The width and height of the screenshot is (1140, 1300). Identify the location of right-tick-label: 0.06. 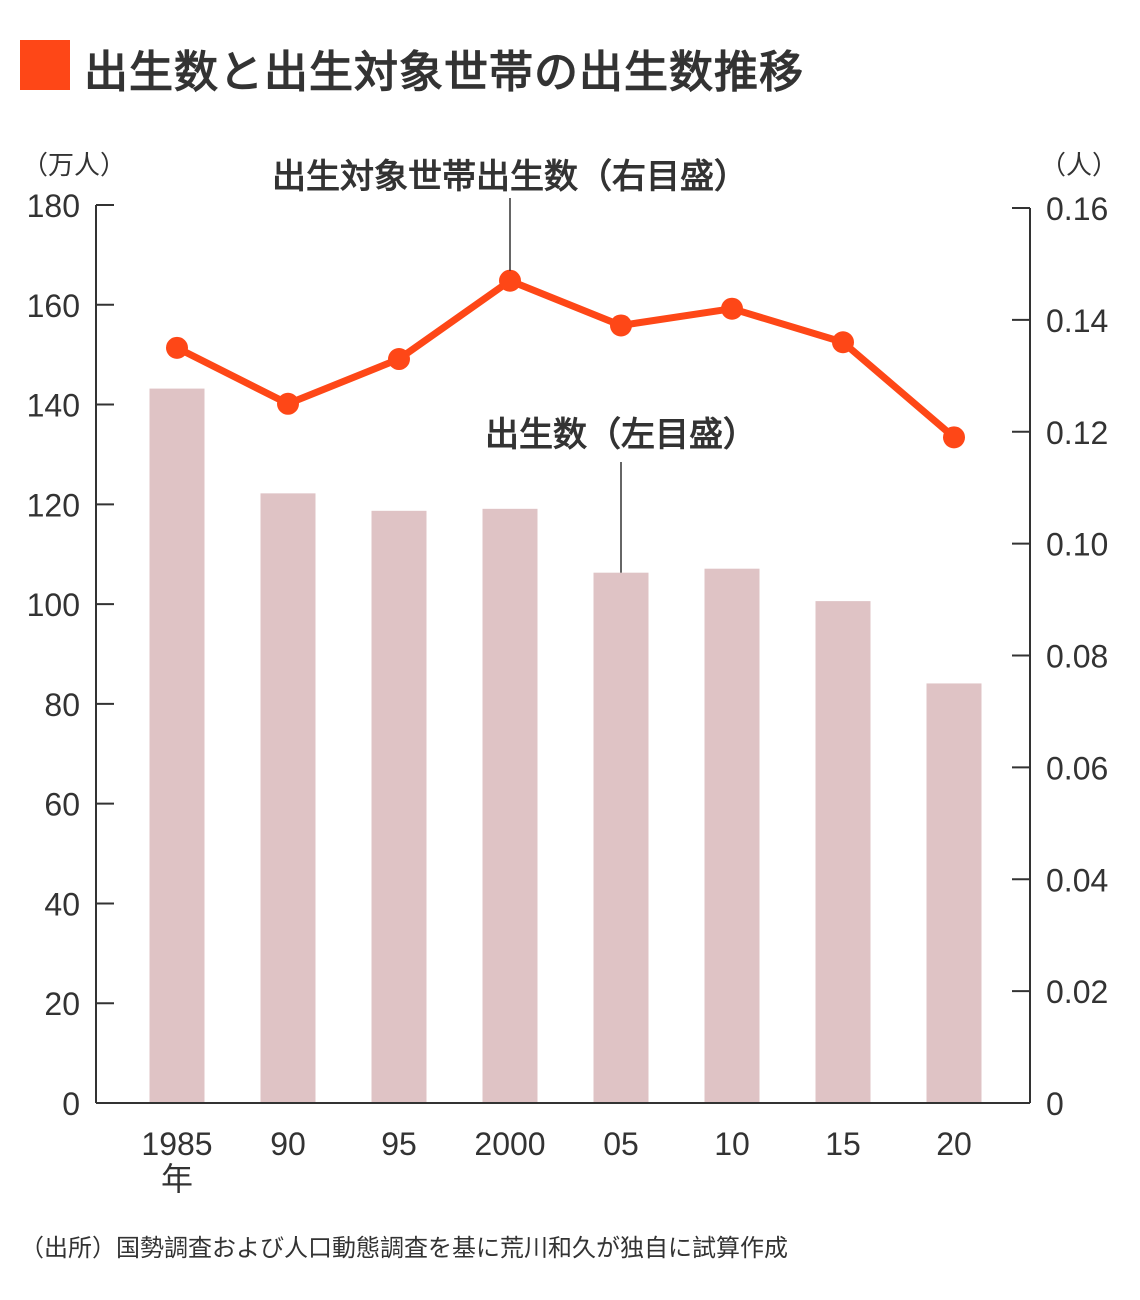
(1077, 768).